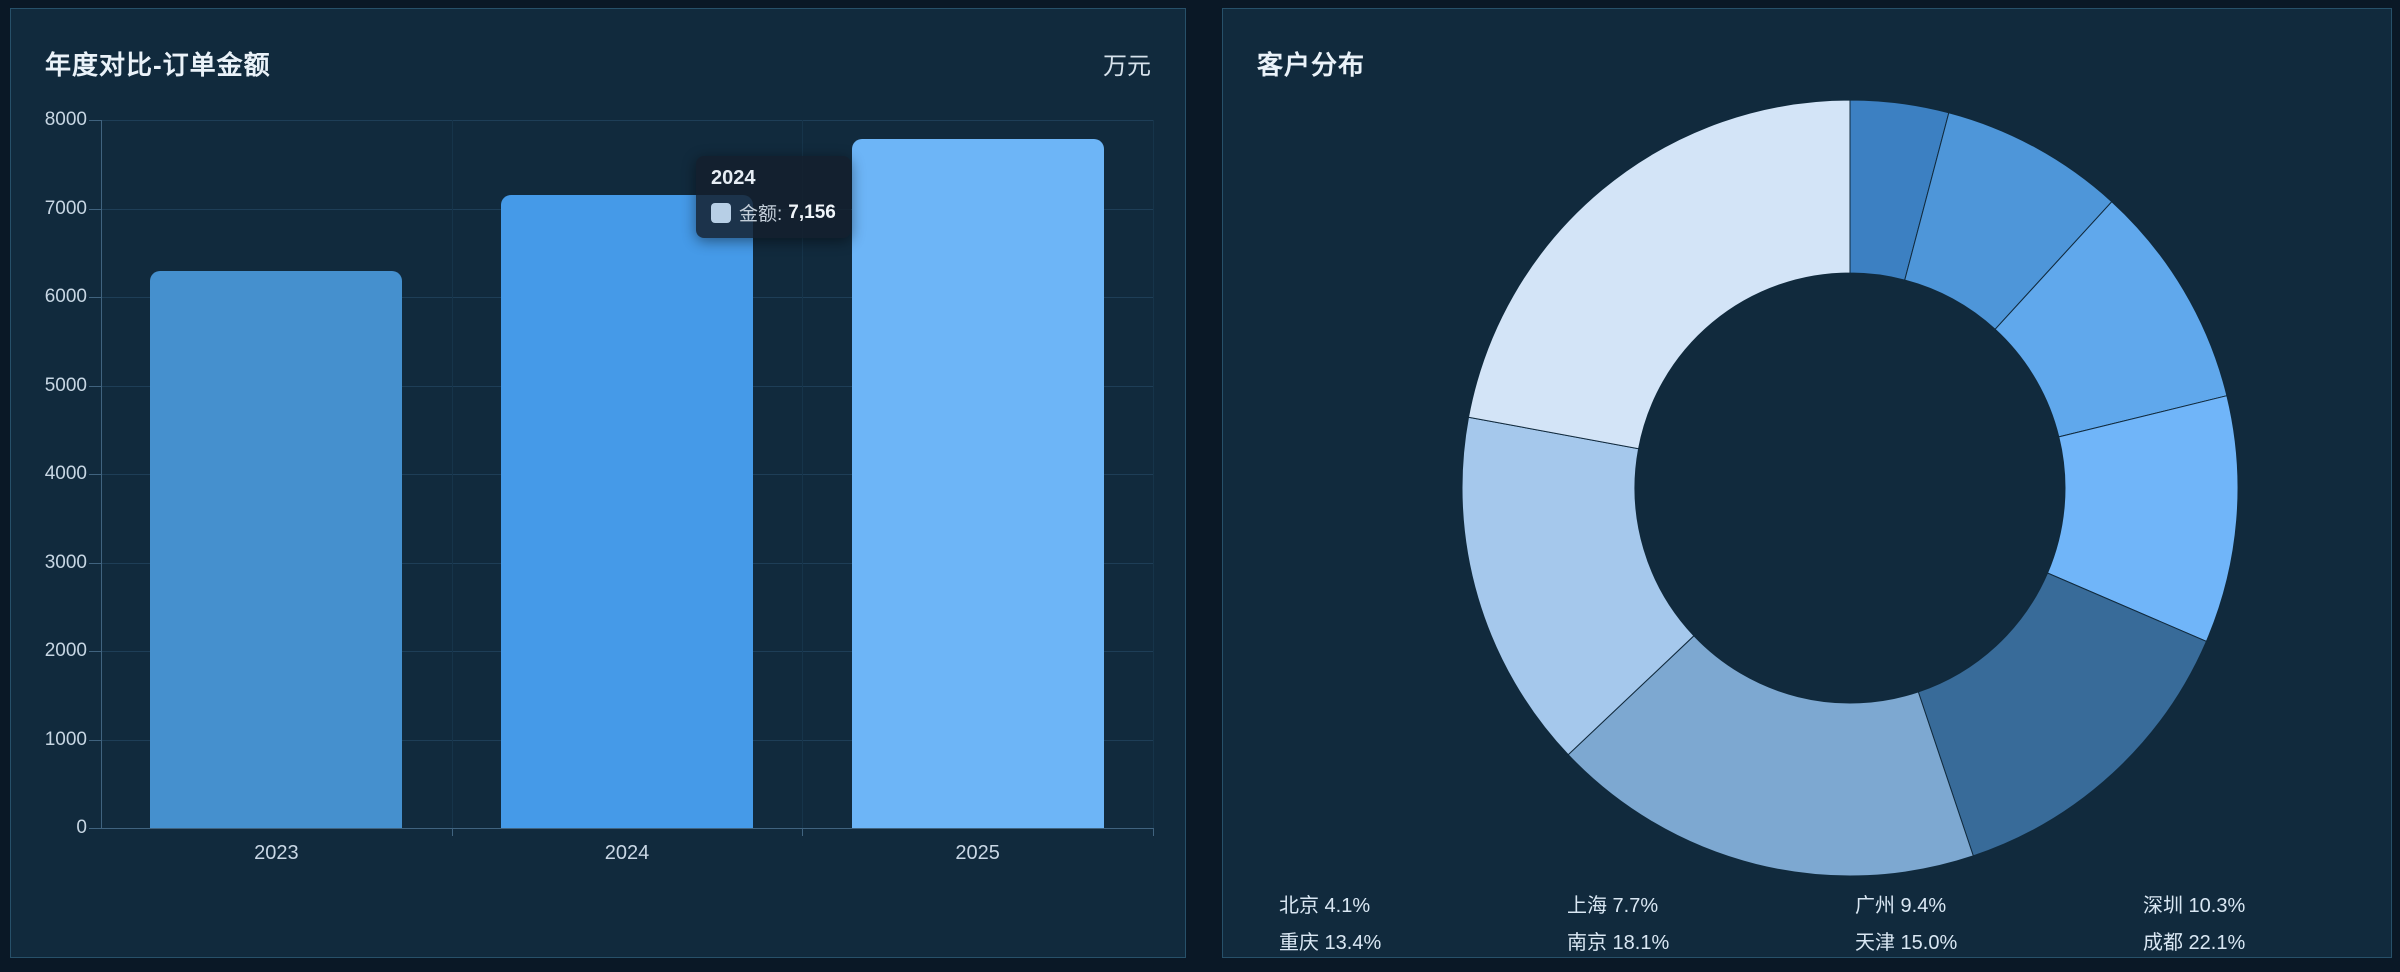  What do you see at coordinates (627, 853) in the screenshot?
I see `x-axis-tick-label: 2024` at bounding box center [627, 853].